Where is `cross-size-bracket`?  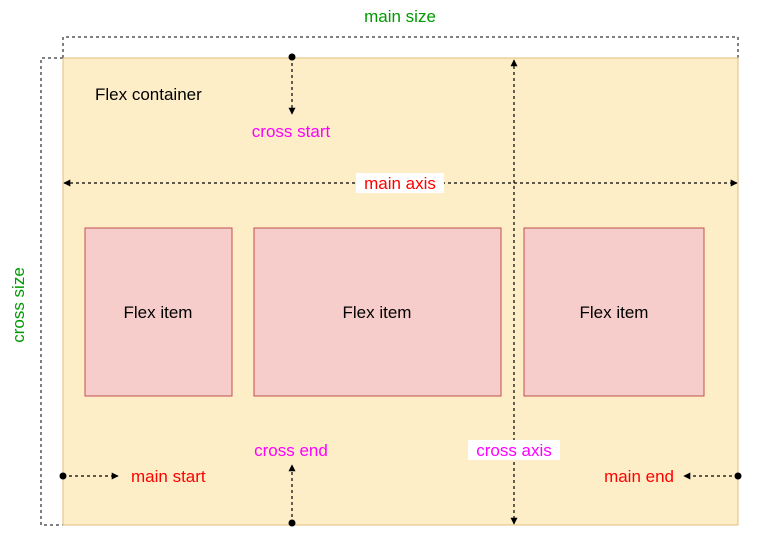 cross-size-bracket is located at coordinates (51, 291).